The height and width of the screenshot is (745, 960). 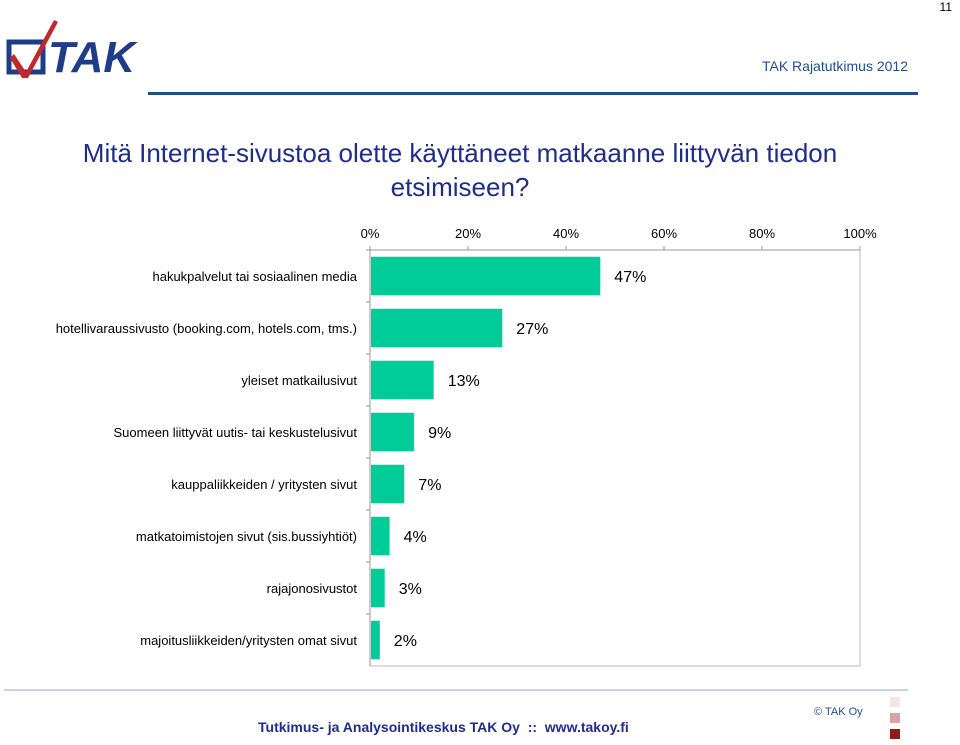 I want to click on data-label: 9%, so click(x=439, y=433).